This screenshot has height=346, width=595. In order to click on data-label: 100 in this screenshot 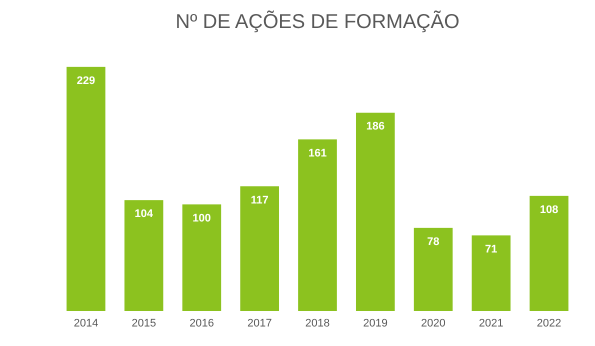, I will do `click(201, 218)`.